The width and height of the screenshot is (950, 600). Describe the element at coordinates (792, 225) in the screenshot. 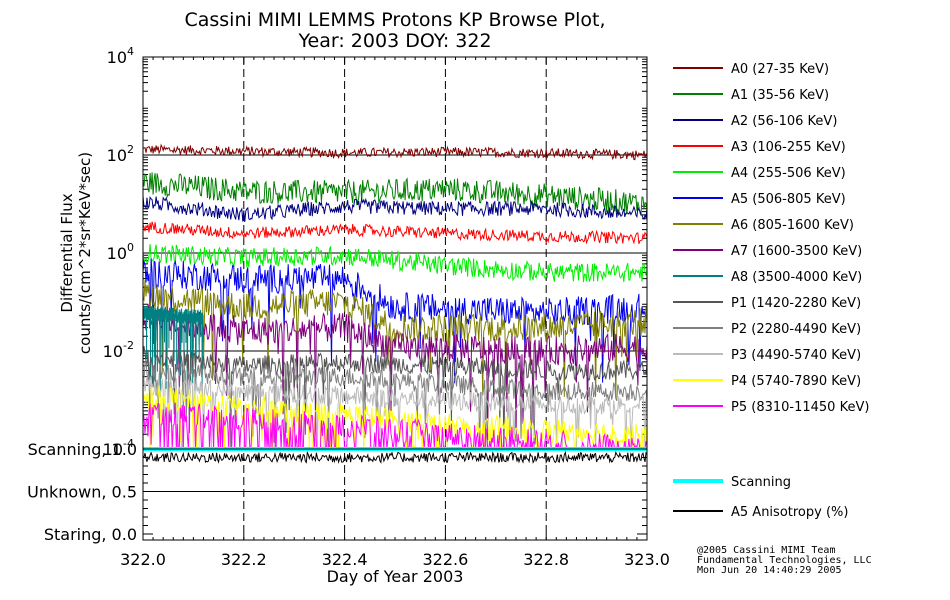

I see `legend-label: A6 (805-1600 KeV)` at that location.